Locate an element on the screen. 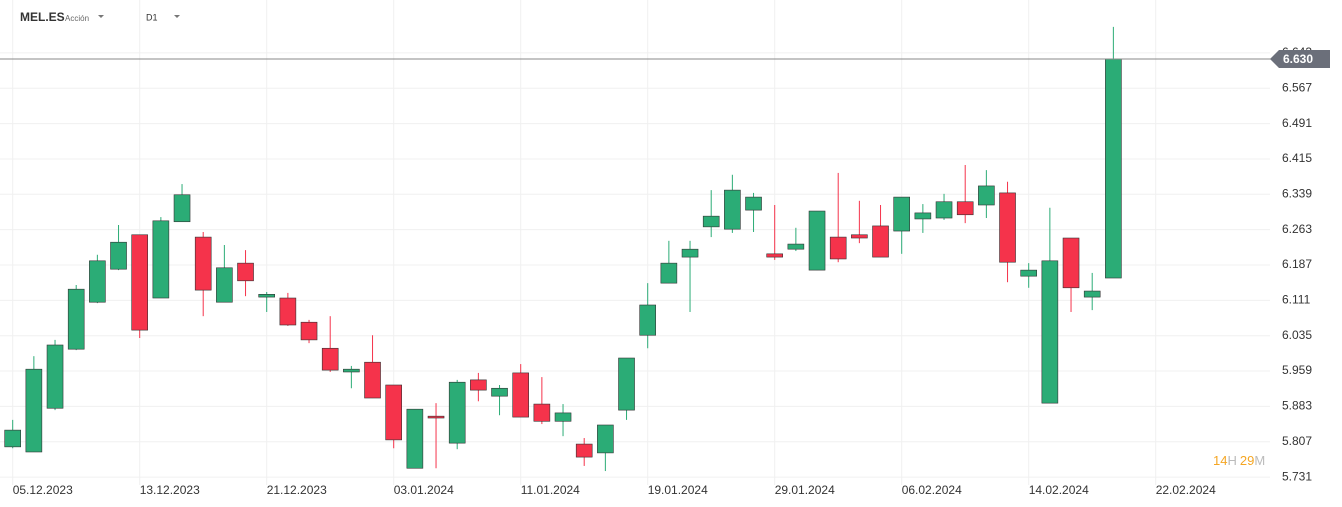 This screenshot has width=1342, height=507. y-tick-label: 6.491 is located at coordinates (1297, 123).